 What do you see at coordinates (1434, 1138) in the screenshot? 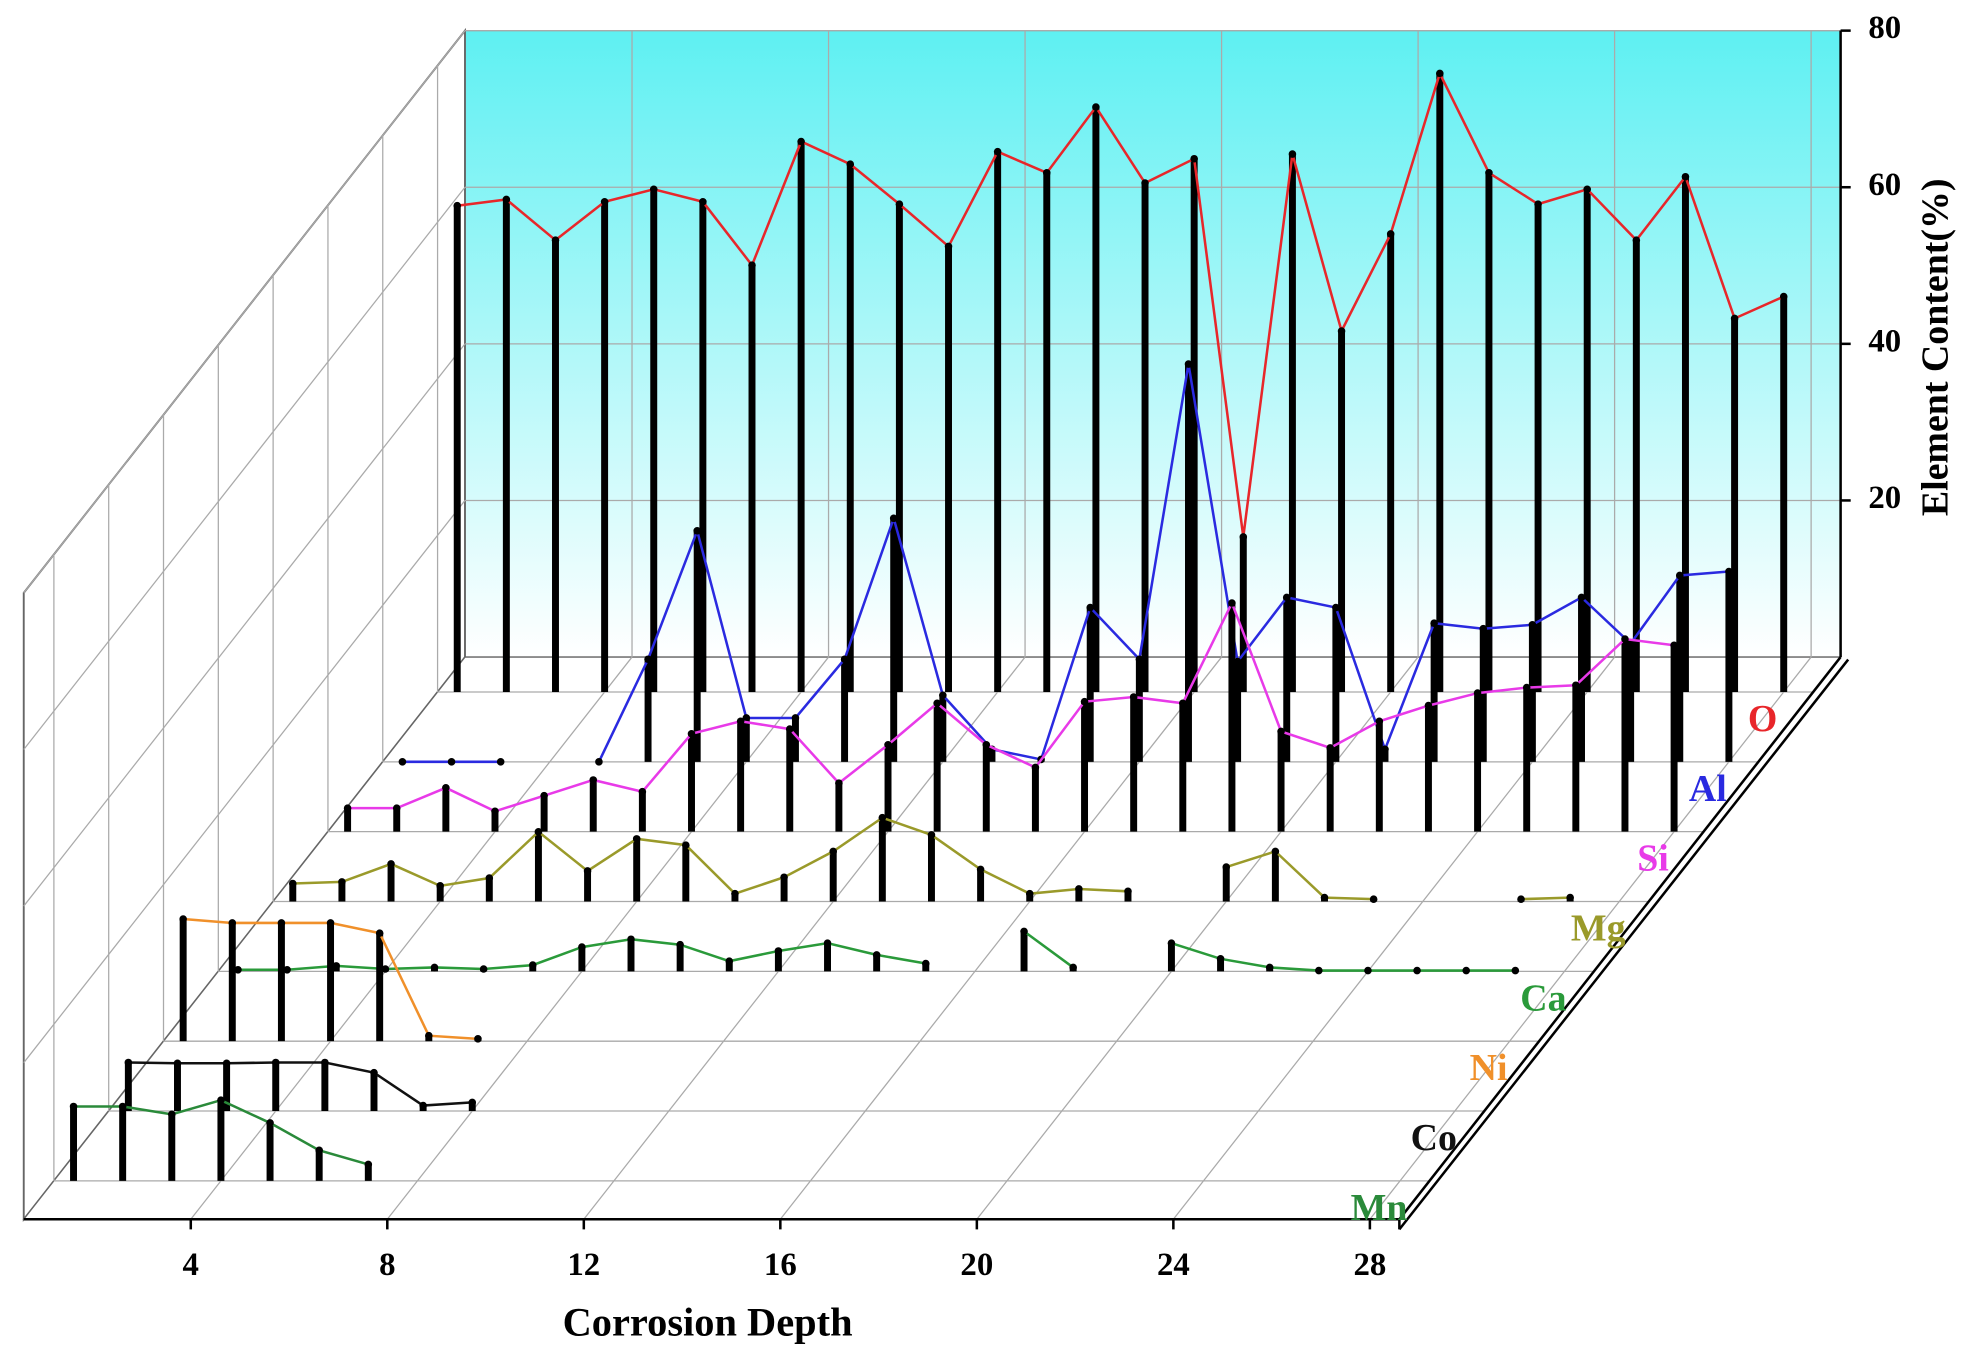
I see `series-label: Co` at bounding box center [1434, 1138].